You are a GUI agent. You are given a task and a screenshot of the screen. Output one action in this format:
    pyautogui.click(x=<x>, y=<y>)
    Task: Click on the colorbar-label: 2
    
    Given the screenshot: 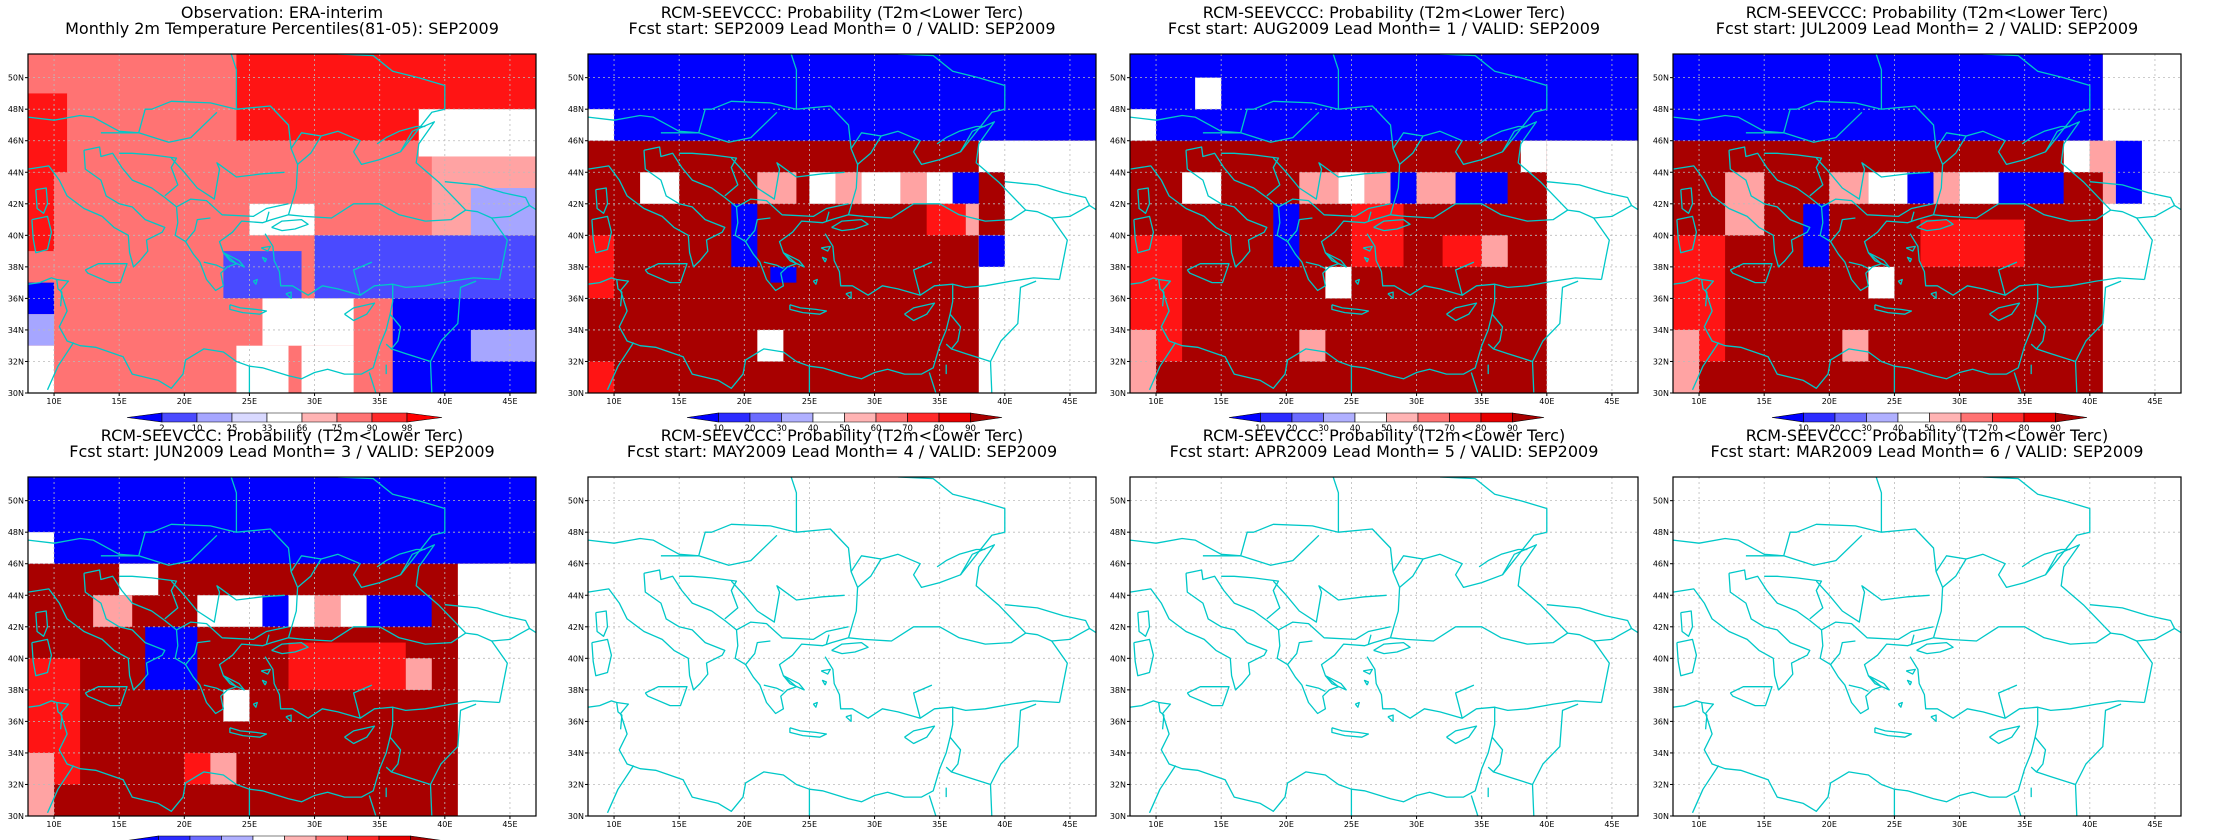 What is the action you would take?
    pyautogui.click(x=161, y=429)
    